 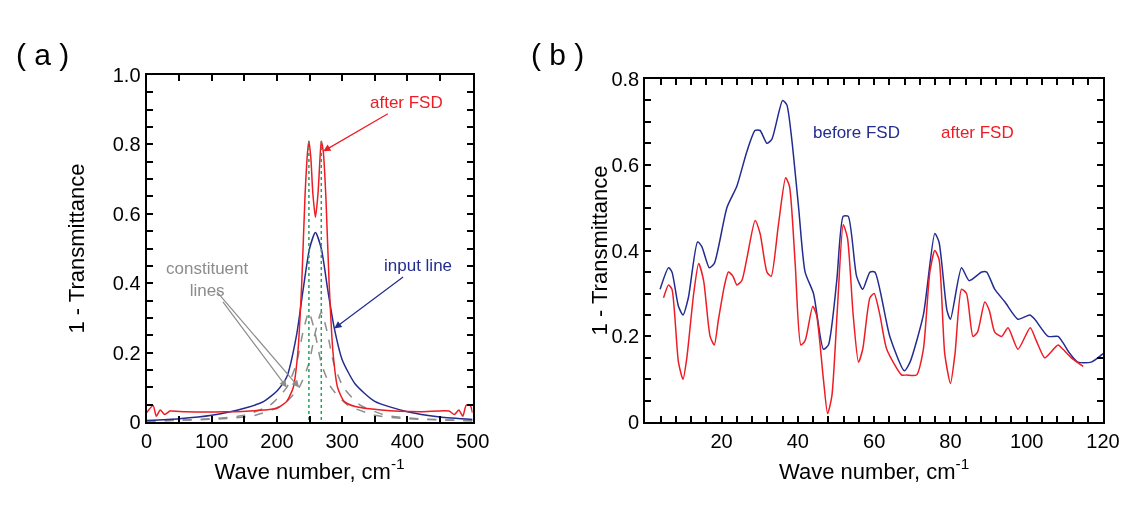 I want to click on x-tick-label: 60, so click(x=874, y=441).